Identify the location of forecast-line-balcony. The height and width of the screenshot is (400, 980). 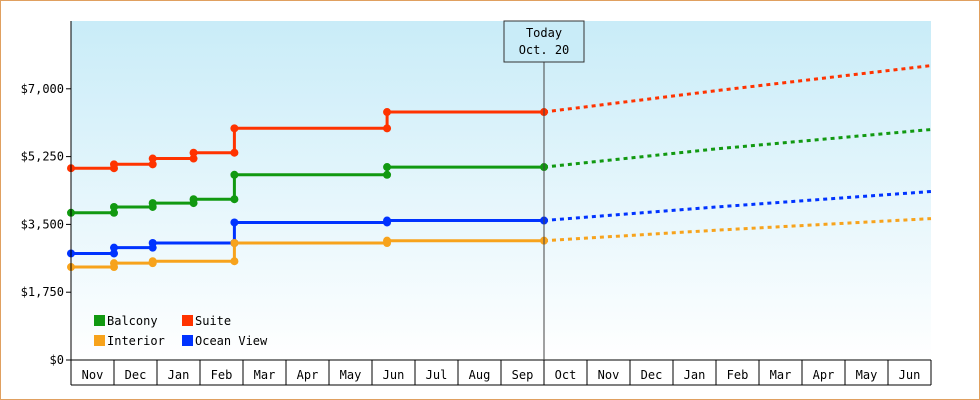
(737, 148).